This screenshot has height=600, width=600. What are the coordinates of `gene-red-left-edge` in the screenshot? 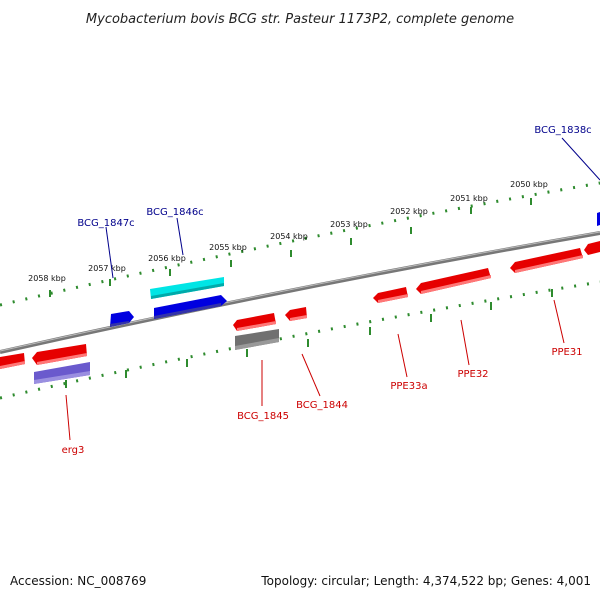 It's located at (12, 361).